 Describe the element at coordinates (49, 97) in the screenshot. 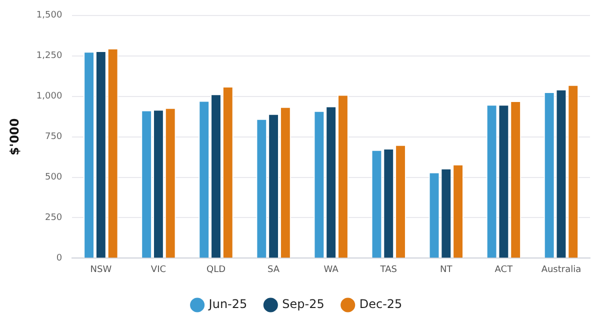

I see `y-tick-label: 1,000` at that location.